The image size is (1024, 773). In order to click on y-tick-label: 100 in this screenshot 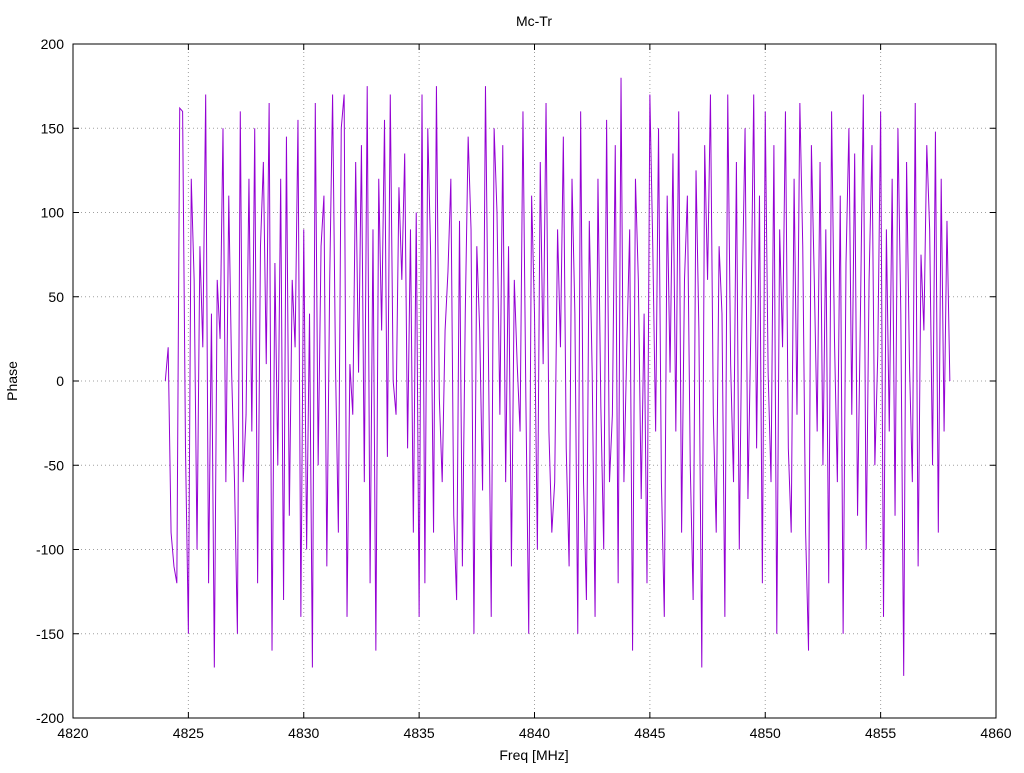, I will do `click(53, 213)`.